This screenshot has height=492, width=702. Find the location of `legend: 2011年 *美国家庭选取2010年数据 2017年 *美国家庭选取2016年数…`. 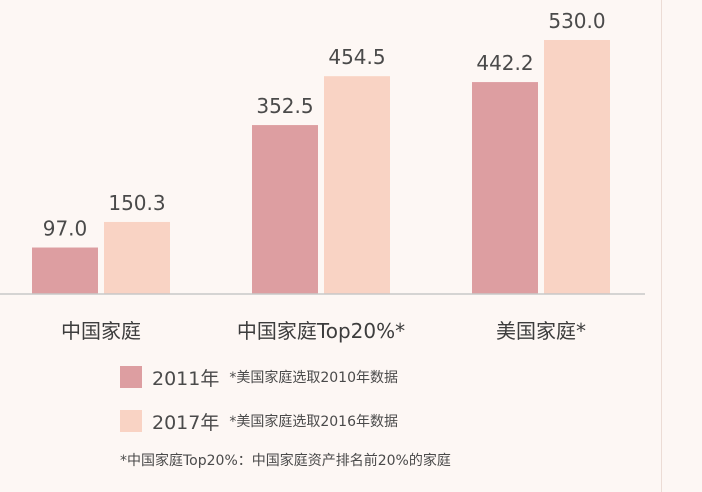

legend: 2011年 *美国家庭选取2010年数据 2017年 *美国家庭选取2016年数… is located at coordinates (259, 409).